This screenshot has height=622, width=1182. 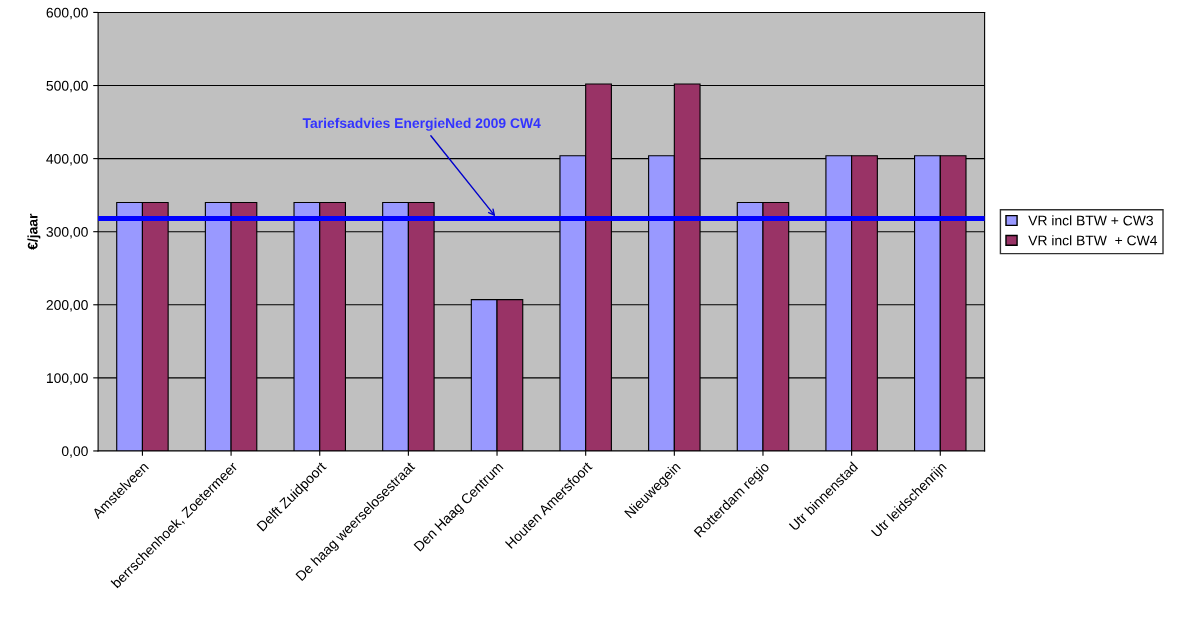 I want to click on y-axis-title: €/jaar, so click(x=34, y=231).